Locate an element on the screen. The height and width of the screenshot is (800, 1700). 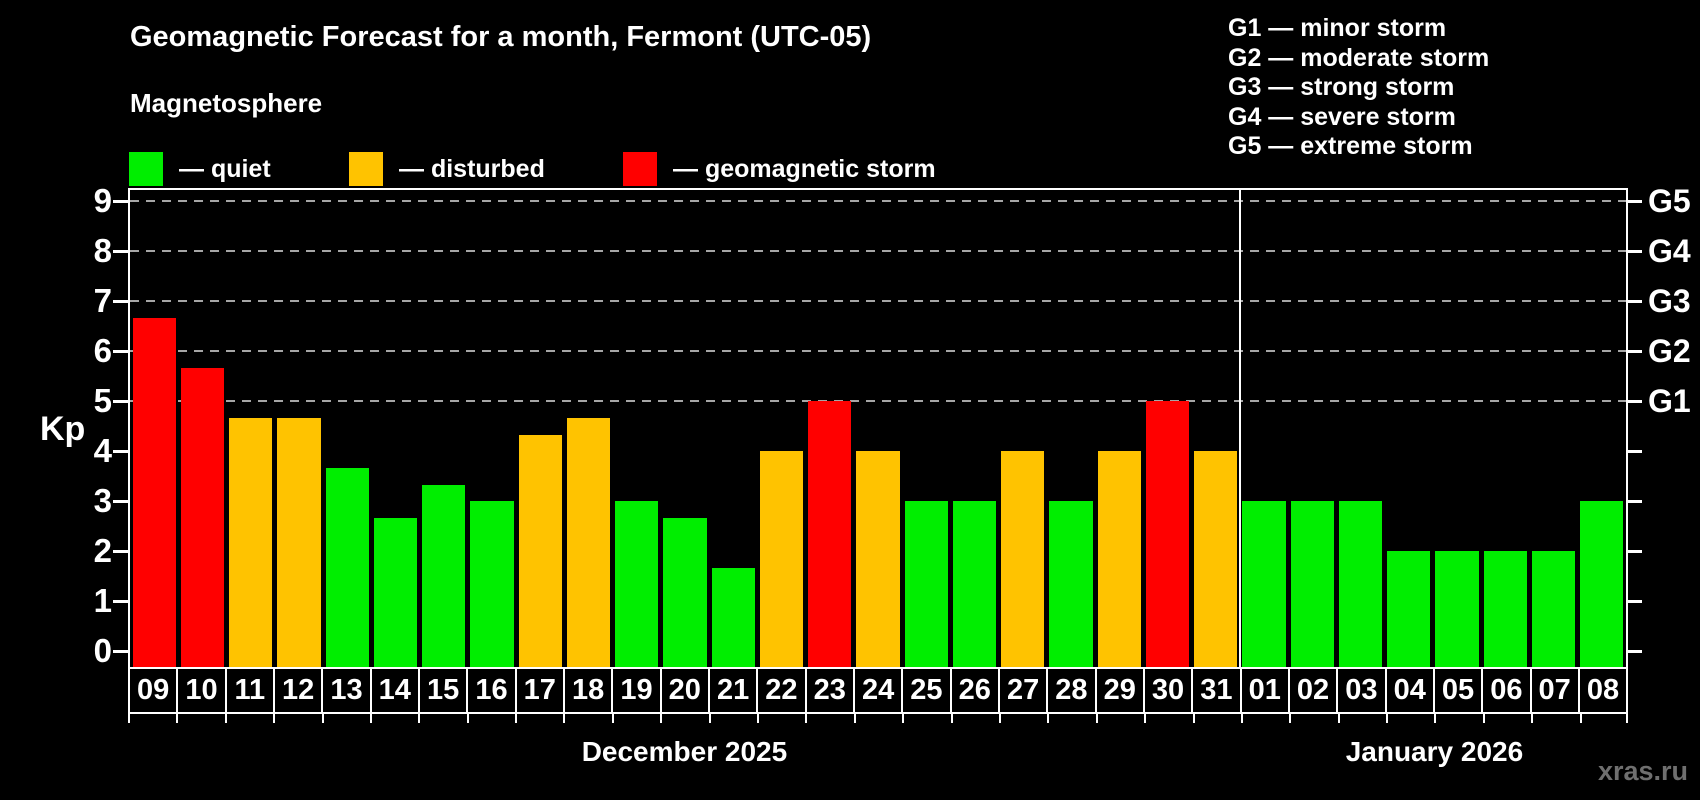
watermark: xras.ru is located at coordinates (1642, 771).